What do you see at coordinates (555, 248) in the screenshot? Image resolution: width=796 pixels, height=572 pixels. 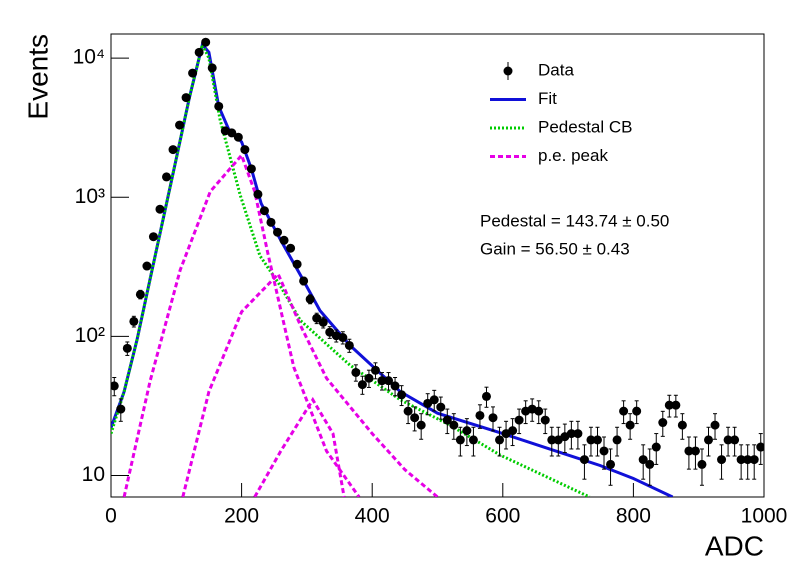 I see `annotation: Gain = 56.50 ± 0.43` at bounding box center [555, 248].